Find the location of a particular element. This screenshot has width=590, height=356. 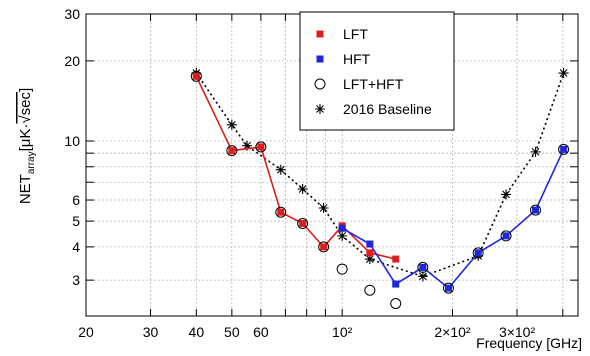

y-tick-label: 4 is located at coordinates (76, 247).